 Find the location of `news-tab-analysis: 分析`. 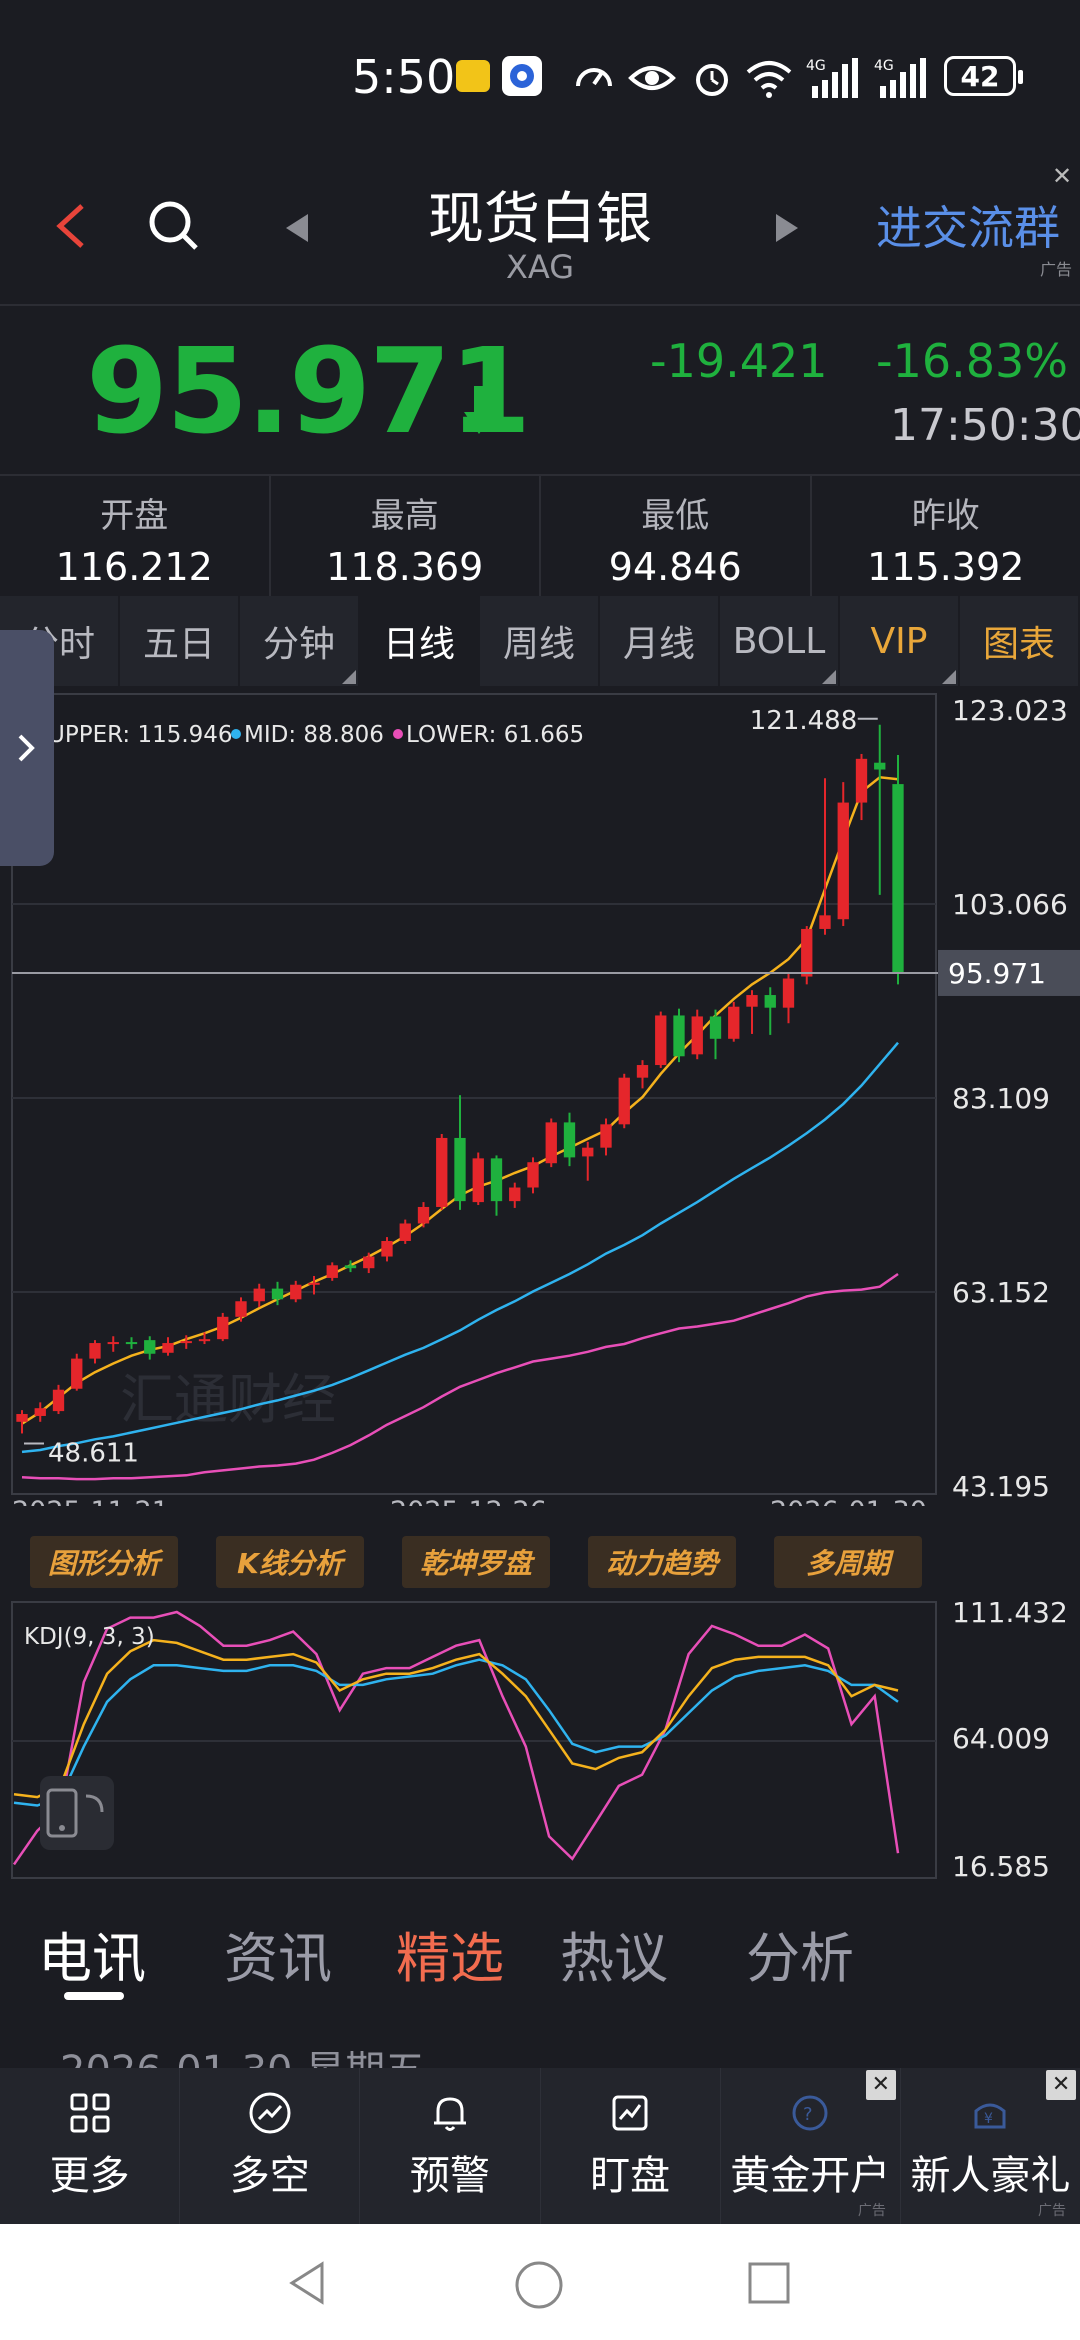

news-tab-analysis: 分析 is located at coordinates (800, 1958).